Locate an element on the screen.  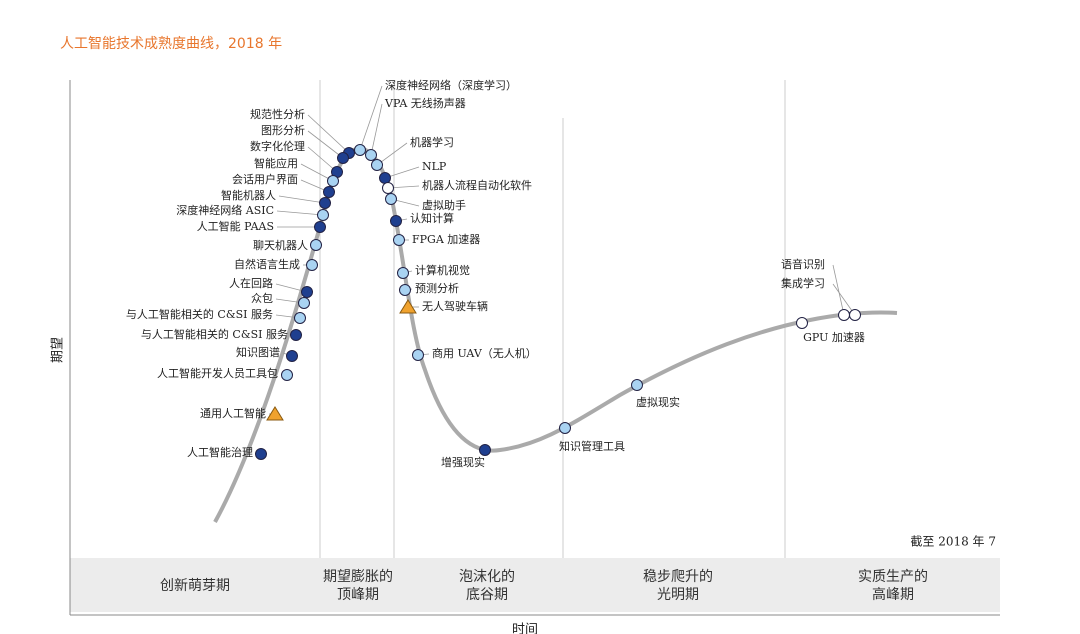
node-label: 自然语言生成 is located at coordinates (267, 264).